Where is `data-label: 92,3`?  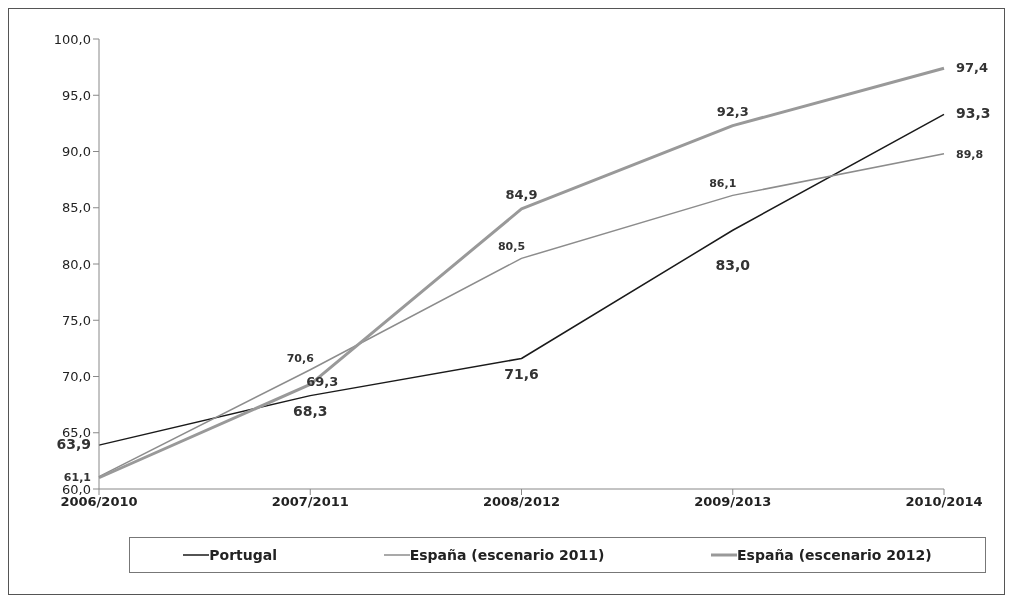
data-label: 92,3 is located at coordinates (732, 111).